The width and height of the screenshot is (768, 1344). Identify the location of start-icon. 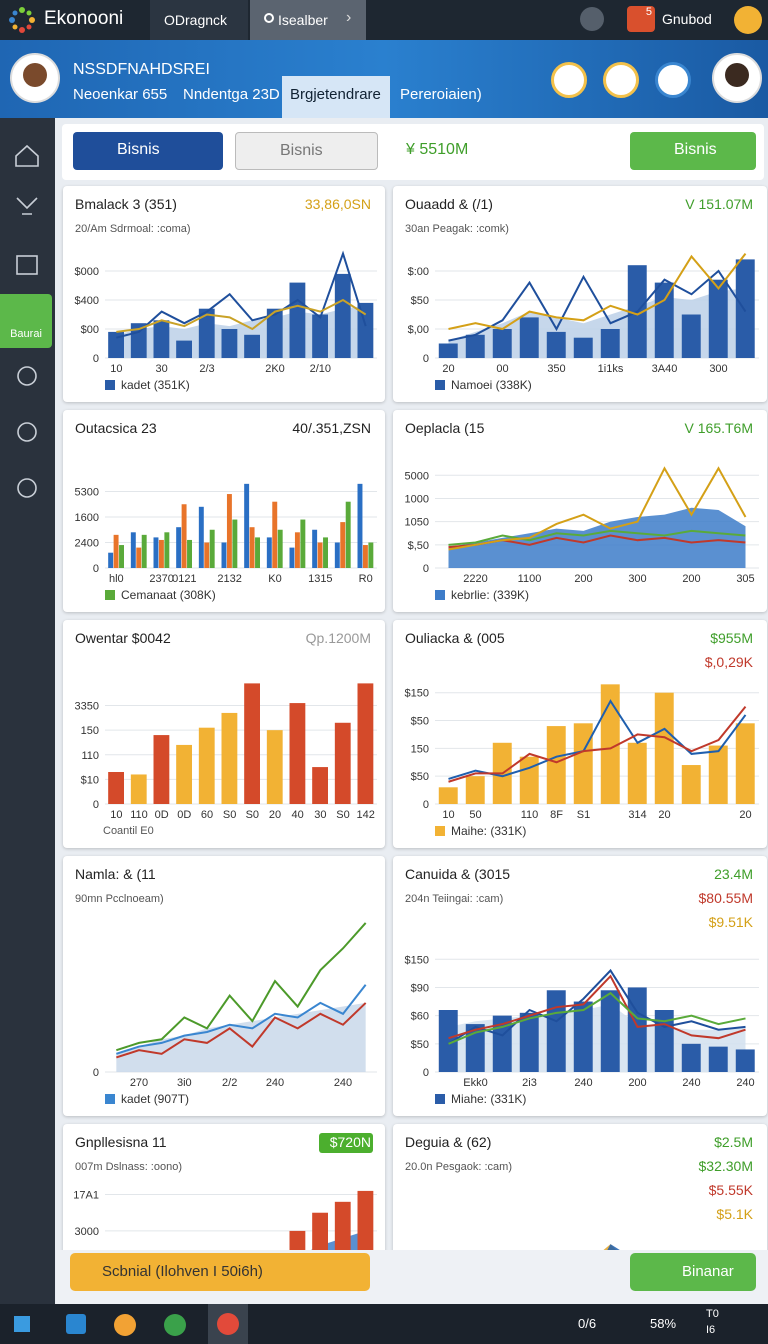
(22, 1324).